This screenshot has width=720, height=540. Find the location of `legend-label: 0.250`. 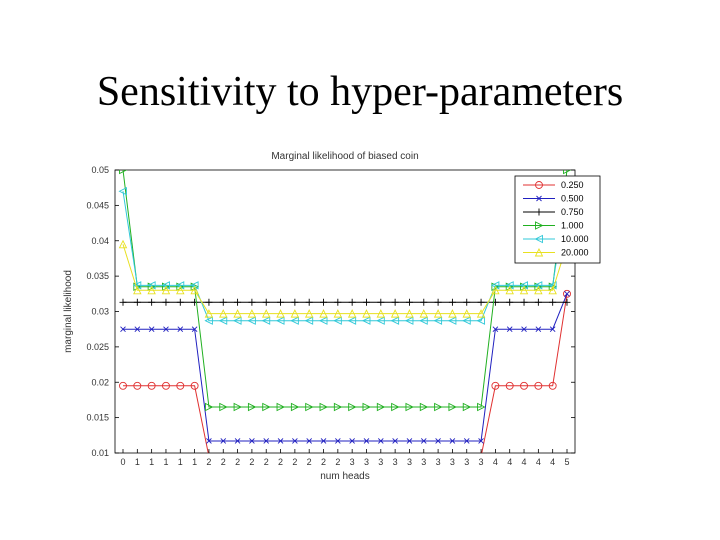

legend-label: 0.250 is located at coordinates (572, 185).